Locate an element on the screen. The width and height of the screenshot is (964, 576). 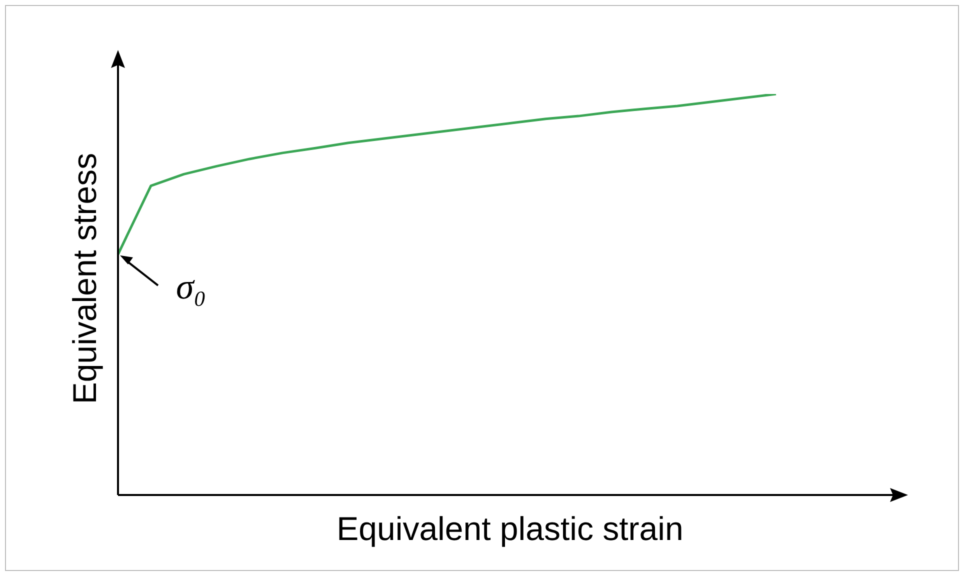
annotation: σ₀ is located at coordinates (191, 286).